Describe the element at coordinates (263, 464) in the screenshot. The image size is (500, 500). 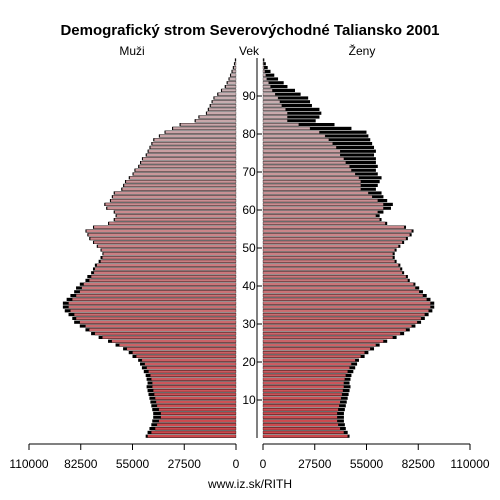
I see `x-tick-label-right-0: 0` at that location.